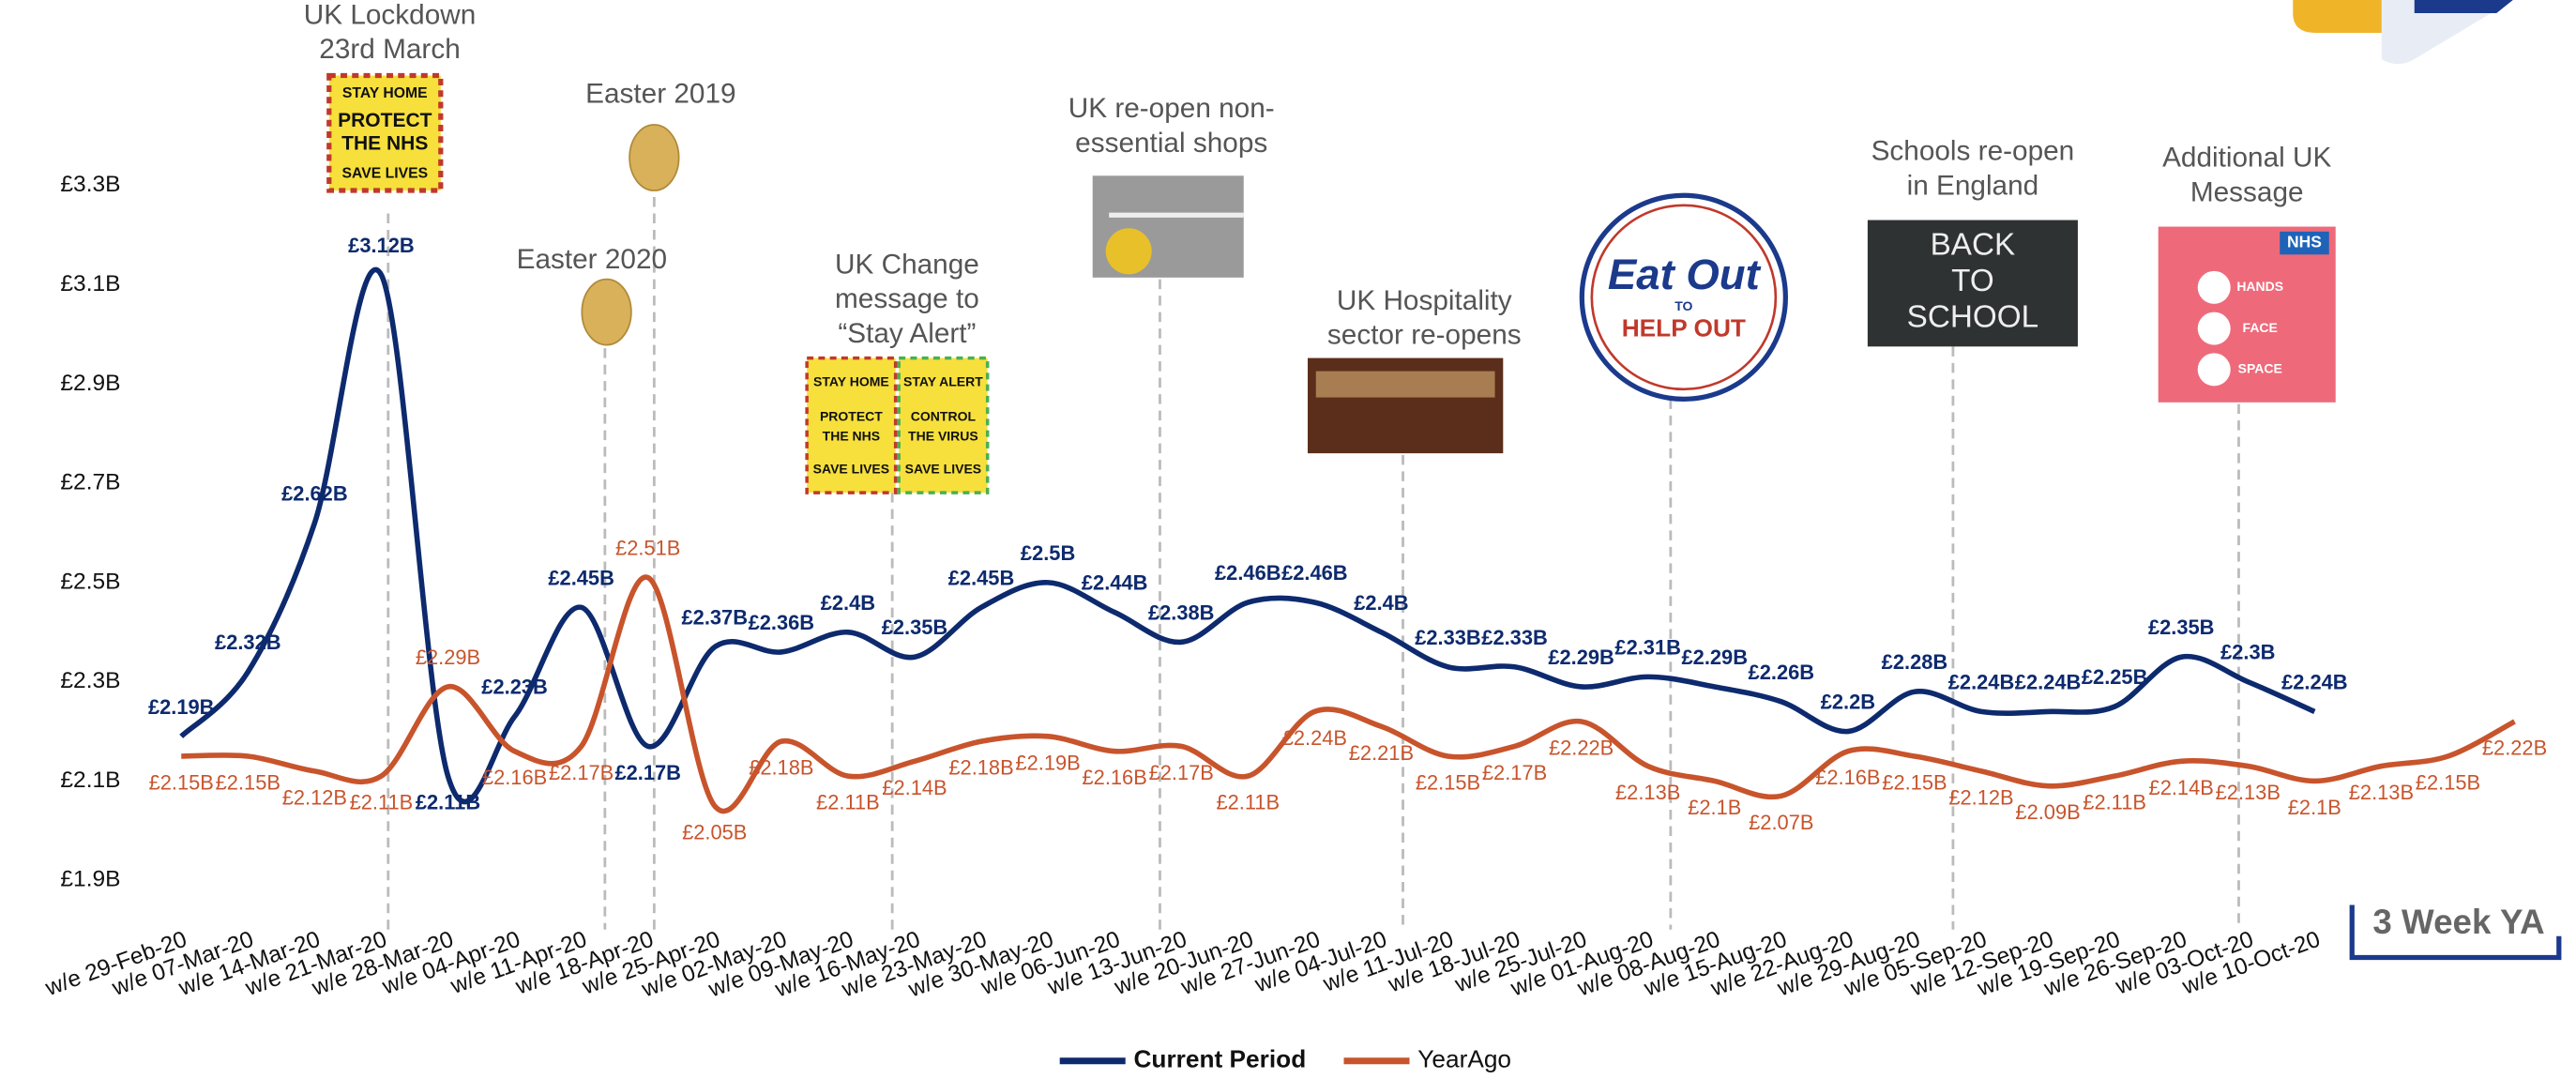  Describe the element at coordinates (851, 381) in the screenshot. I see `sign-text: STAY HOME` at that location.